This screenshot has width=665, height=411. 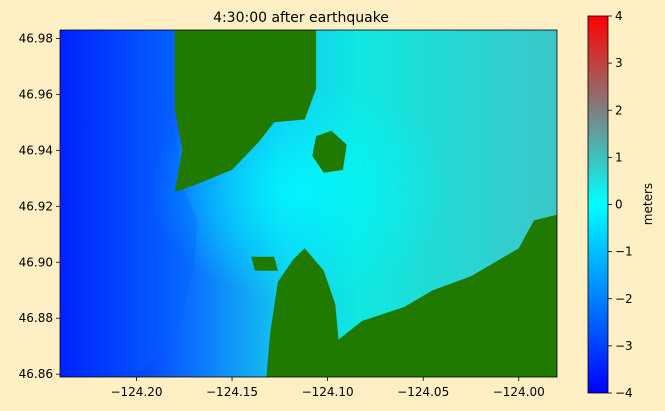 What do you see at coordinates (36, 262) in the screenshot?
I see `y-tick-label-2: 46.90` at bounding box center [36, 262].